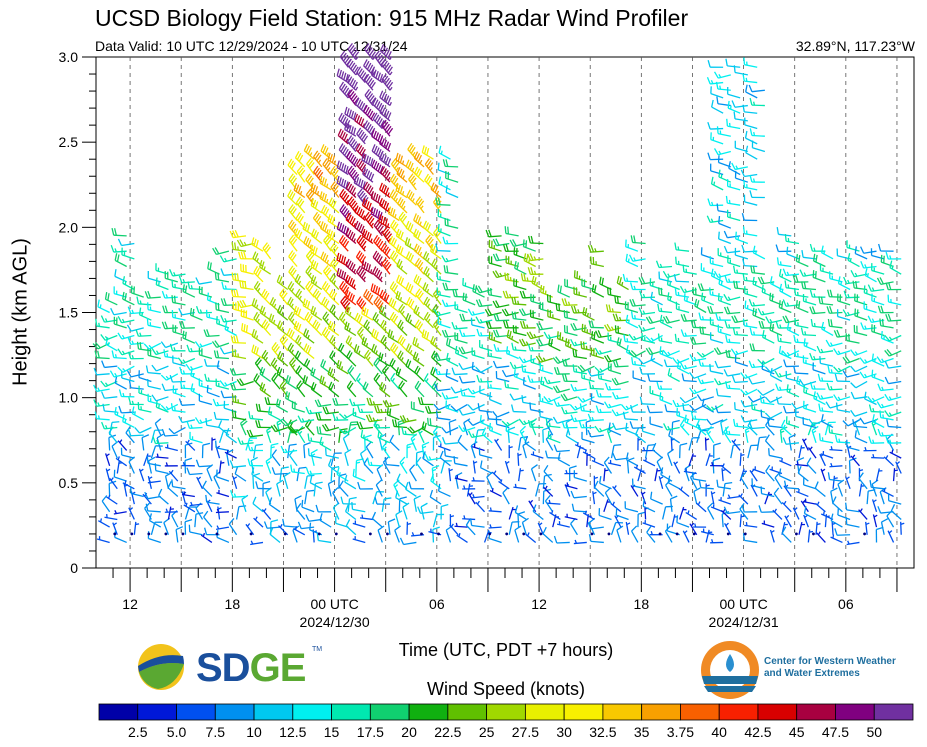 The image size is (927, 747). Describe the element at coordinates (69, 227) in the screenshot. I see `y-tick-label: 2.0` at that location.